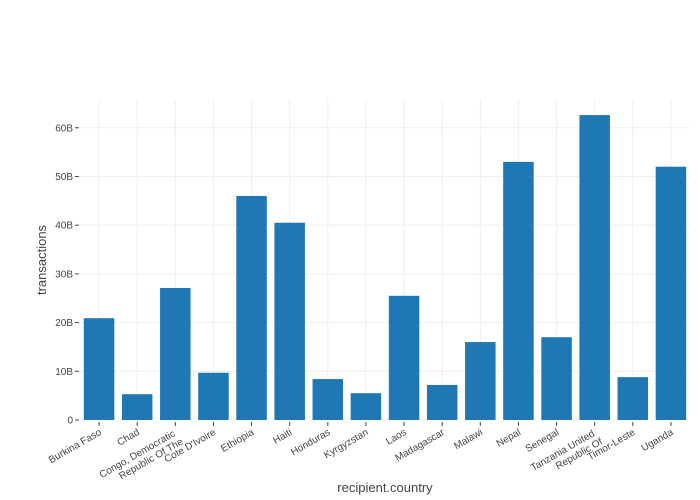 The image size is (700, 500). I want to click on y-tick-label: 10B, so click(64, 372).